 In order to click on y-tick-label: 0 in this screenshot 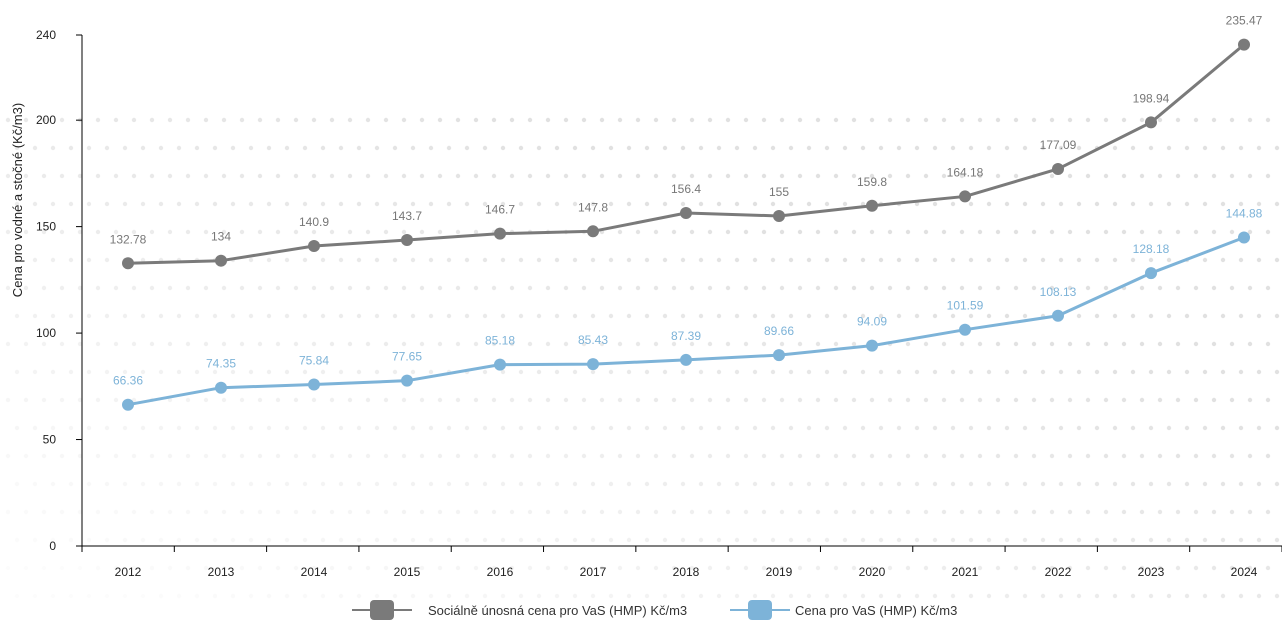, I will do `click(52, 546)`.